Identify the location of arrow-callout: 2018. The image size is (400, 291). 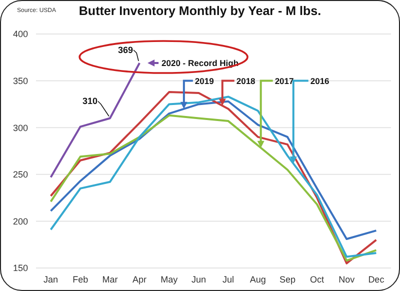
(237, 91).